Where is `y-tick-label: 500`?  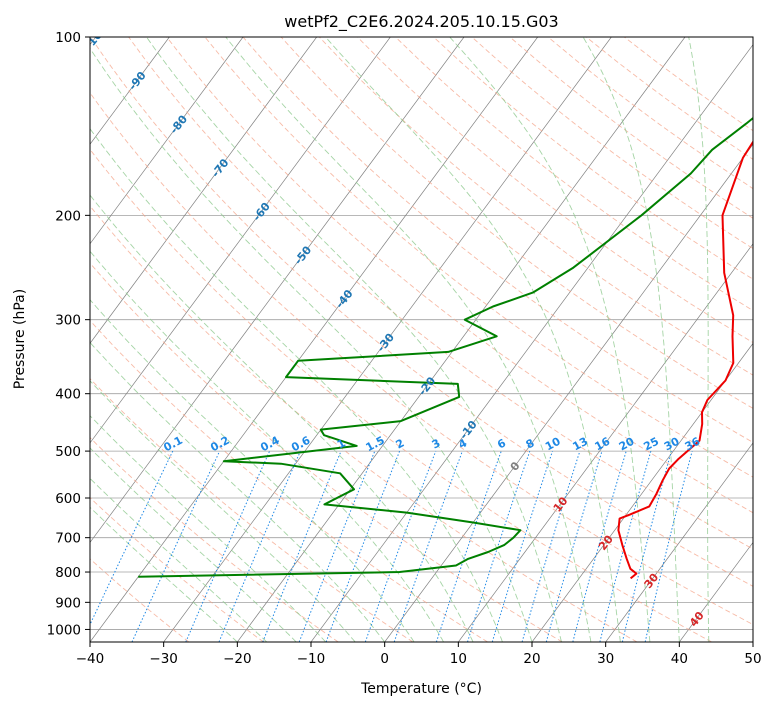
y-tick-label: 500 is located at coordinates (68, 452).